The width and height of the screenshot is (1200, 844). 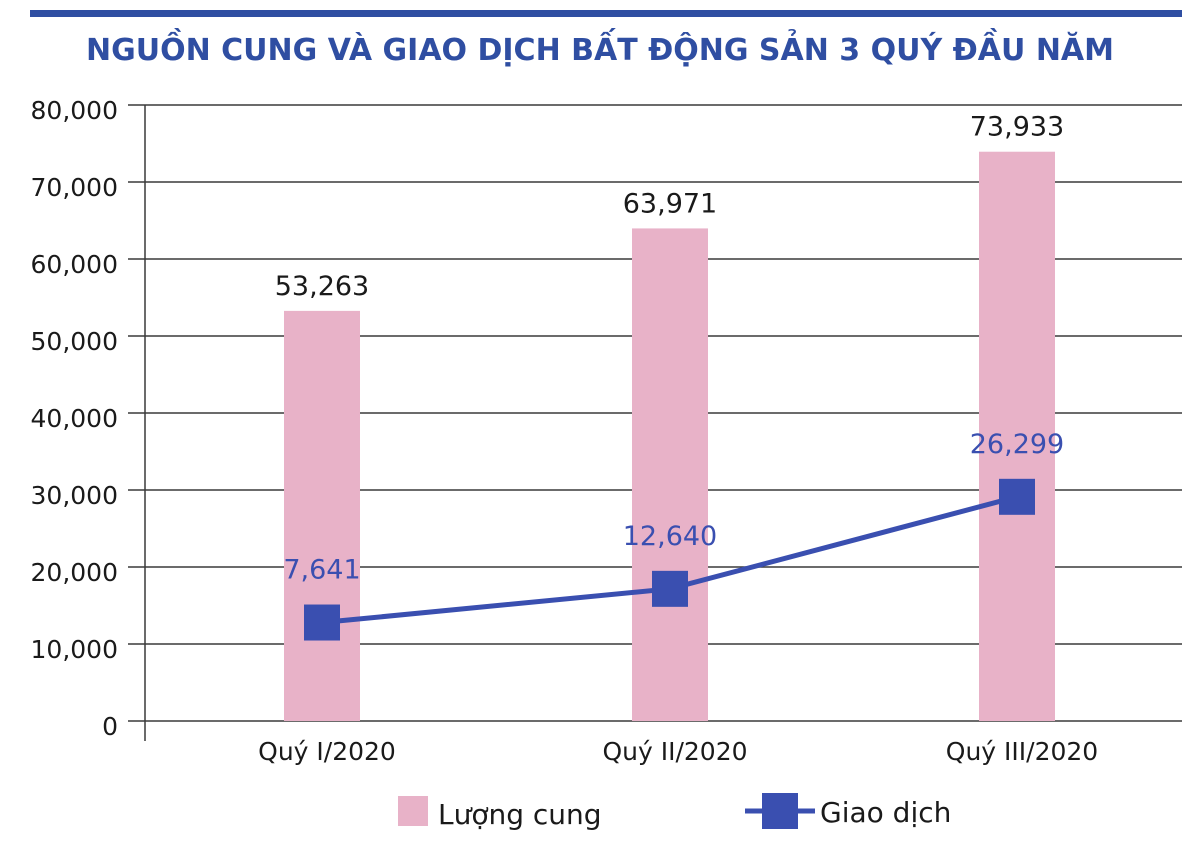 I want to click on y-tick-label: 50,000, so click(x=74, y=341).